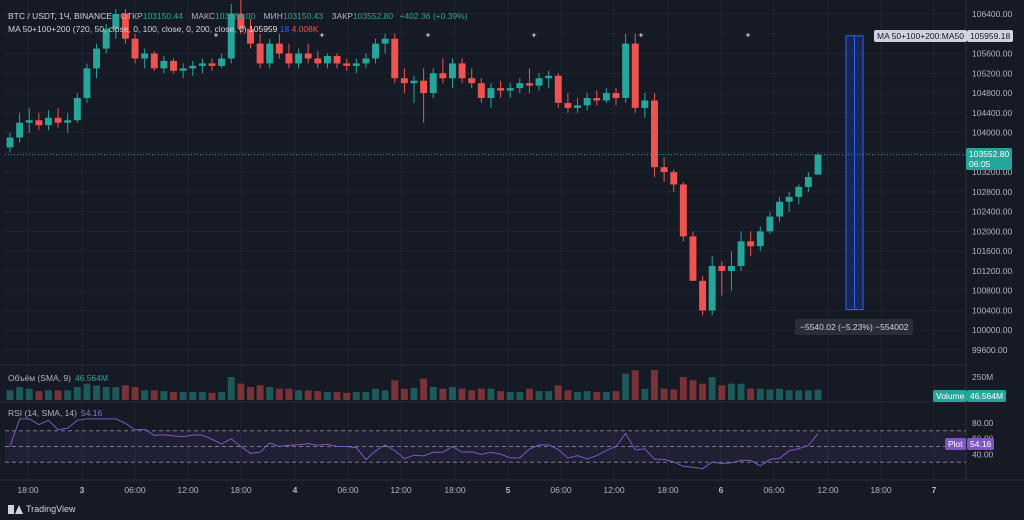 The width and height of the screenshot is (1024, 520). What do you see at coordinates (992, 310) in the screenshot?
I see `price-axis-label: 100400.00` at bounding box center [992, 310].